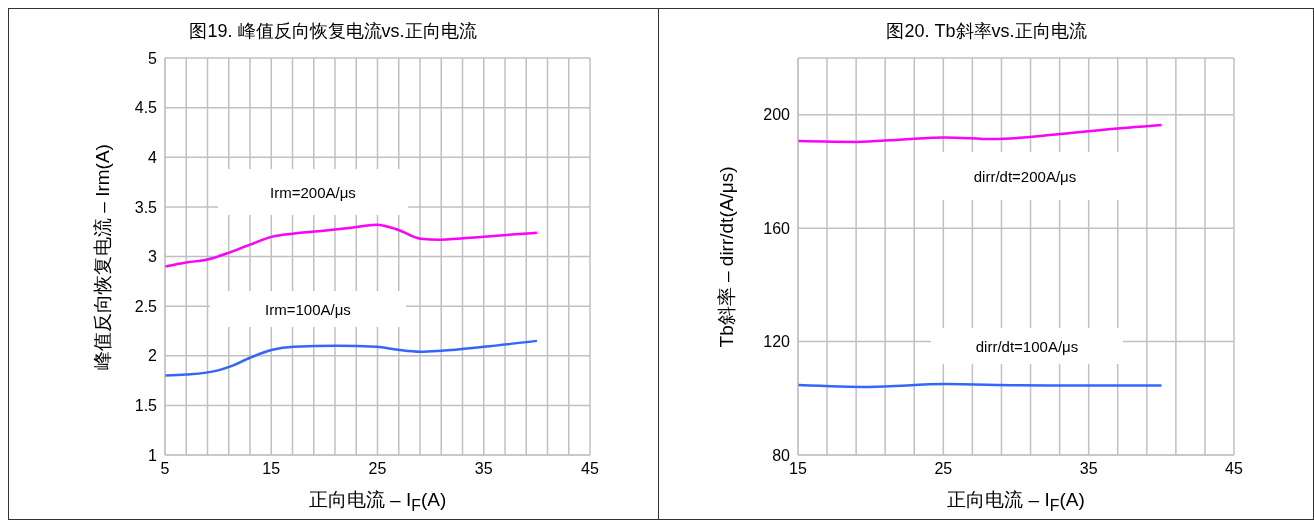 The height and width of the screenshot is (520, 1314). What do you see at coordinates (146, 207) in the screenshot?
I see `y-tick-label: 3.5` at bounding box center [146, 207].